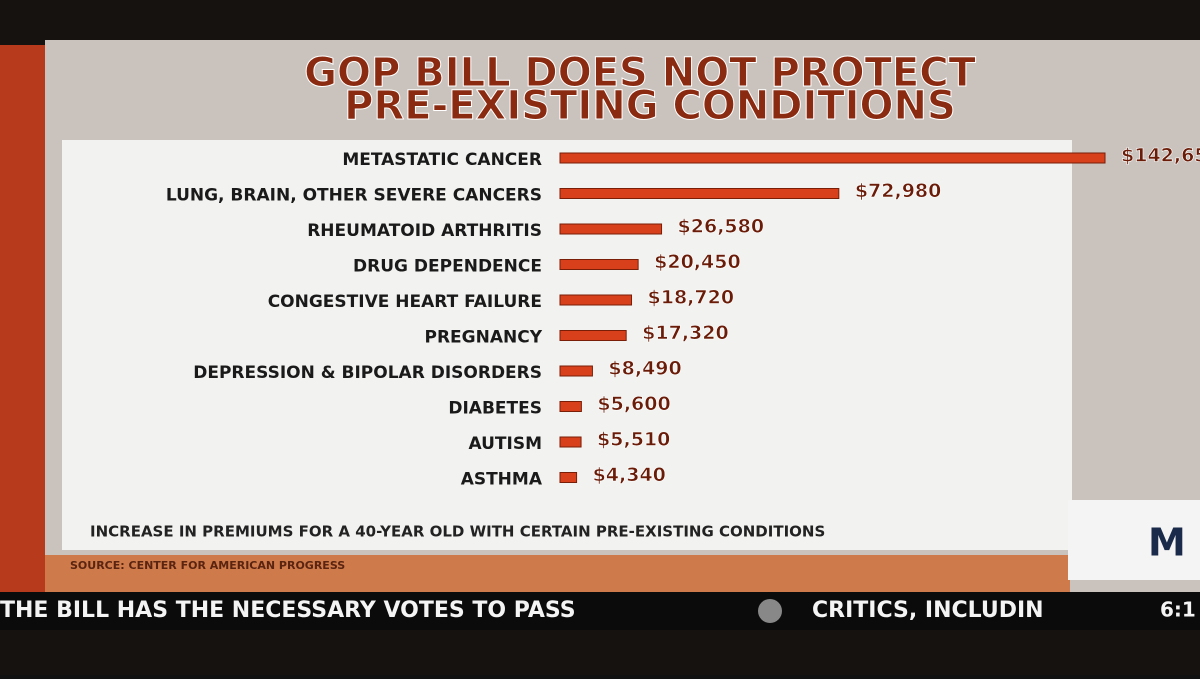  I want to click on category-label: AUTISM, so click(505, 444).